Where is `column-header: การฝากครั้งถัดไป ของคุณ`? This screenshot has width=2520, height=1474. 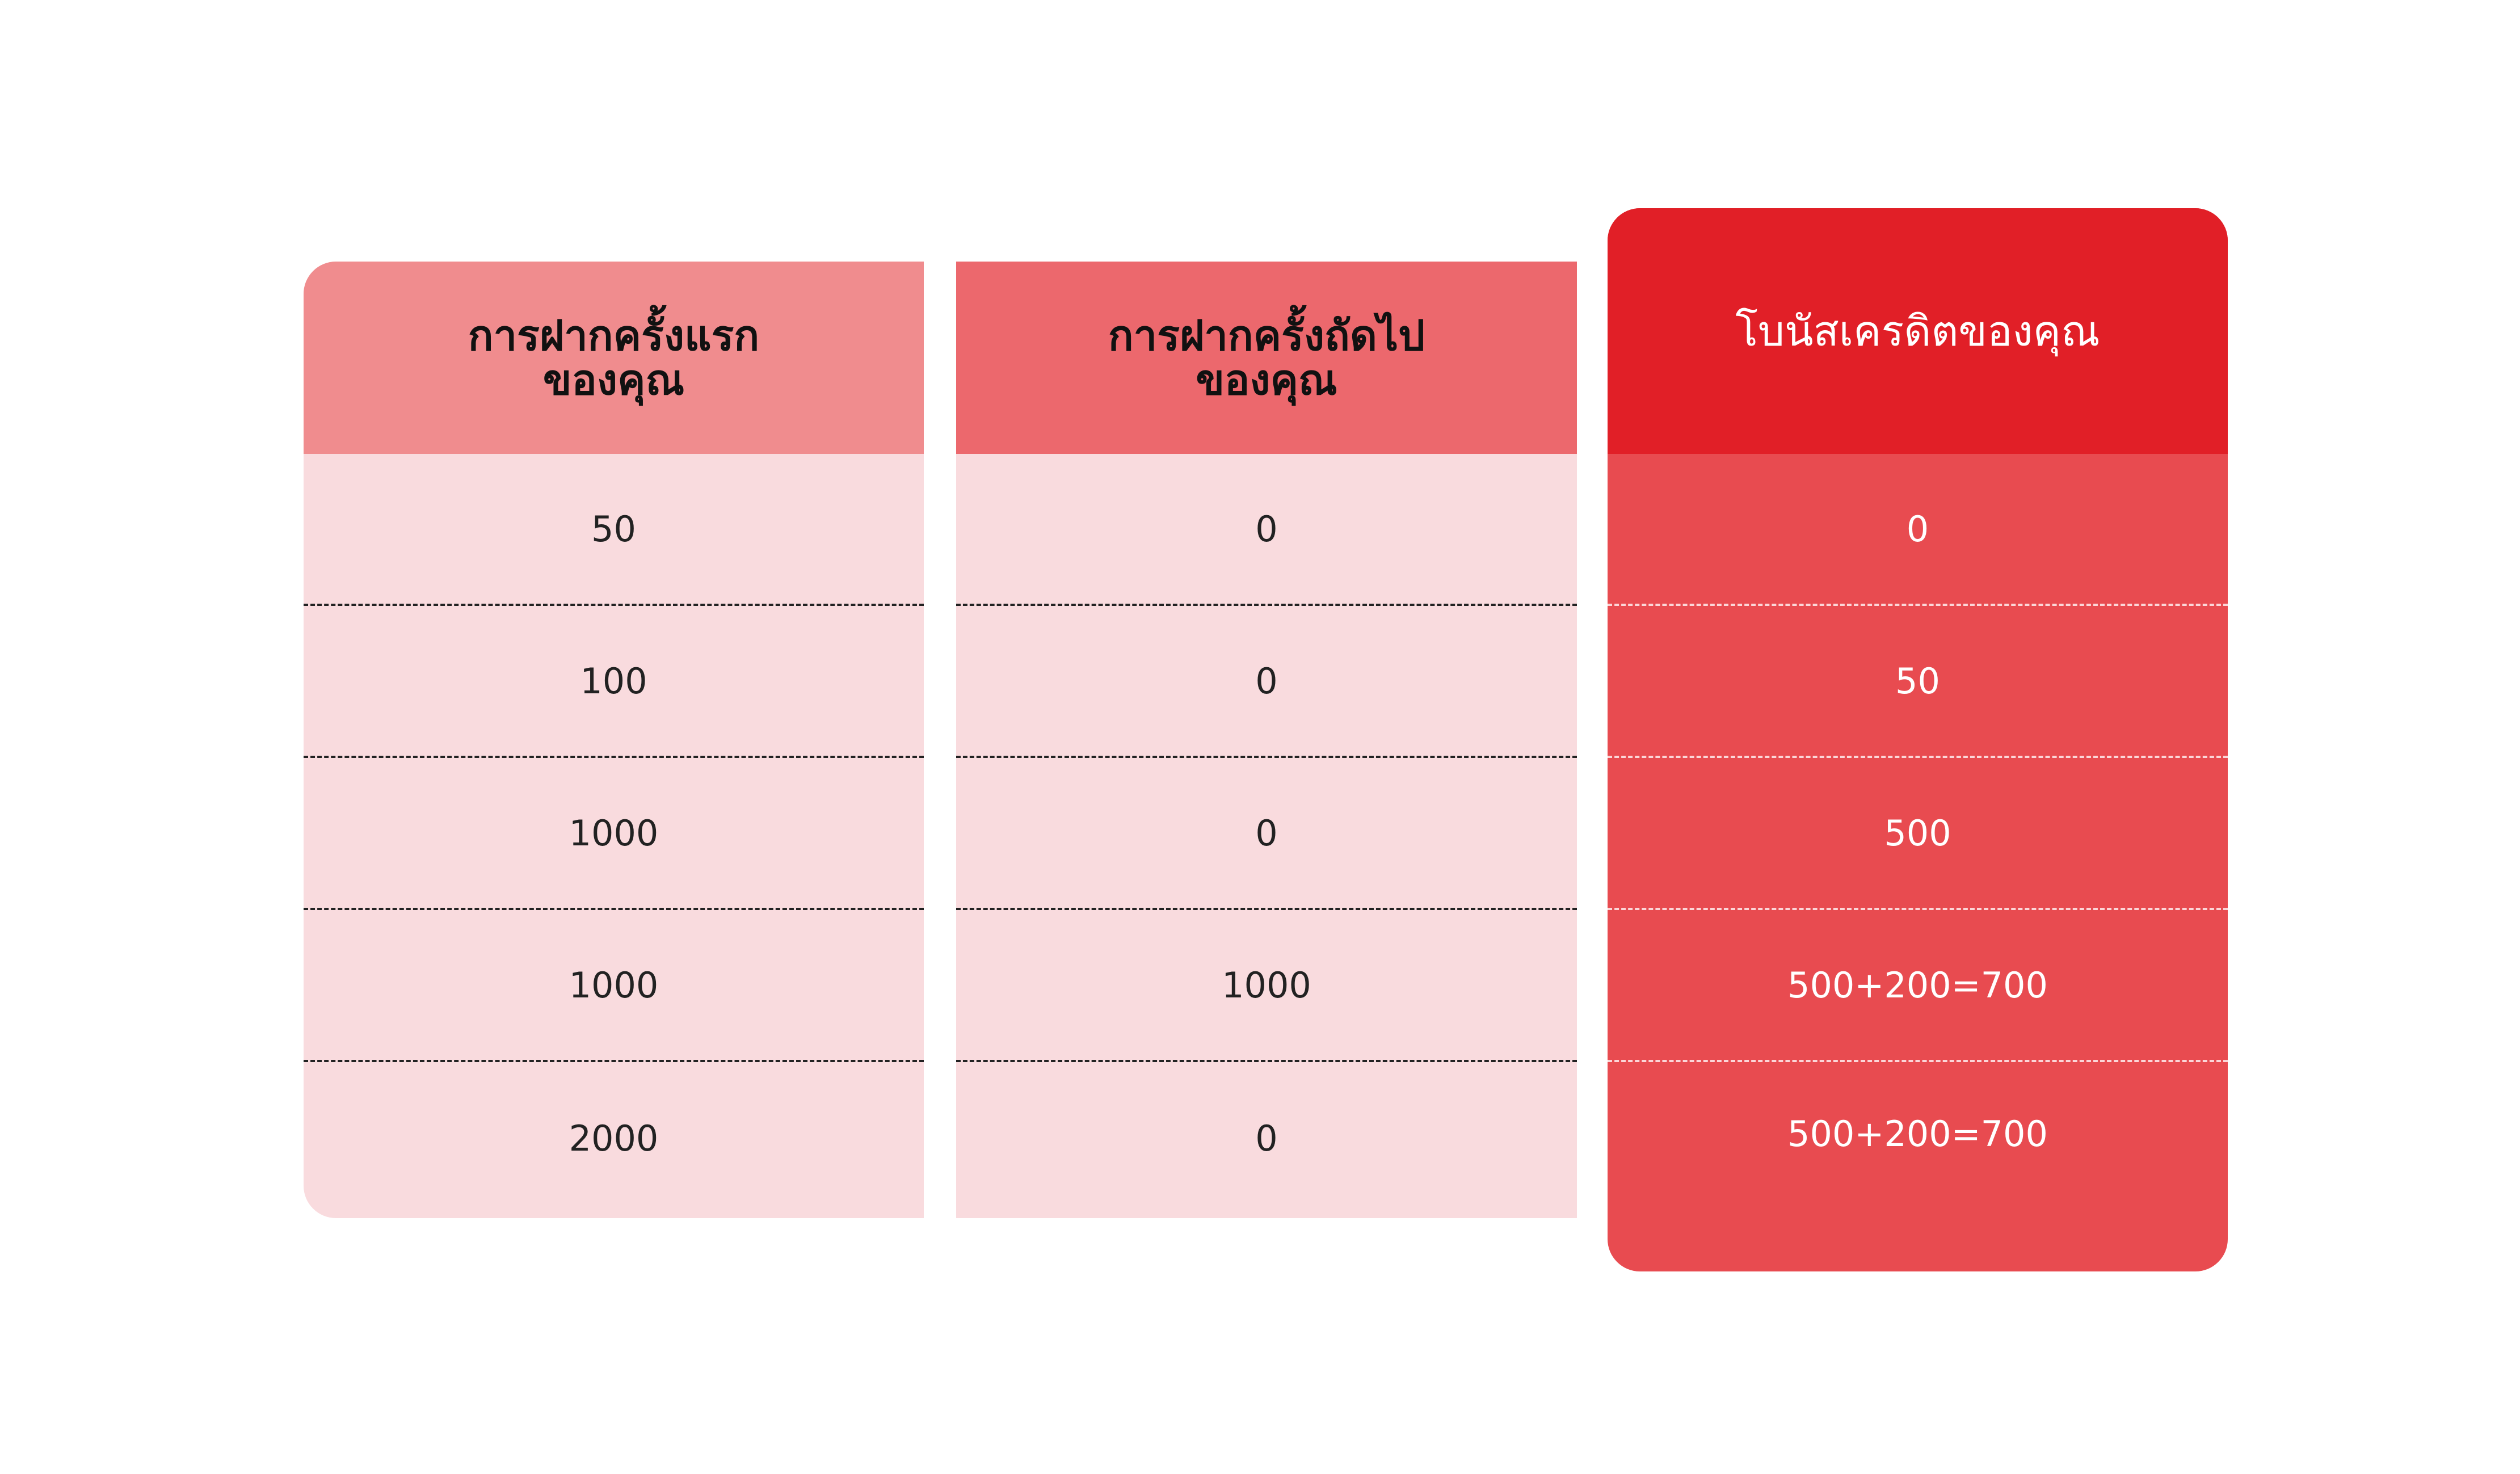 column-header: การฝากครั้งถัดไป ของคุณ is located at coordinates (1266, 358).